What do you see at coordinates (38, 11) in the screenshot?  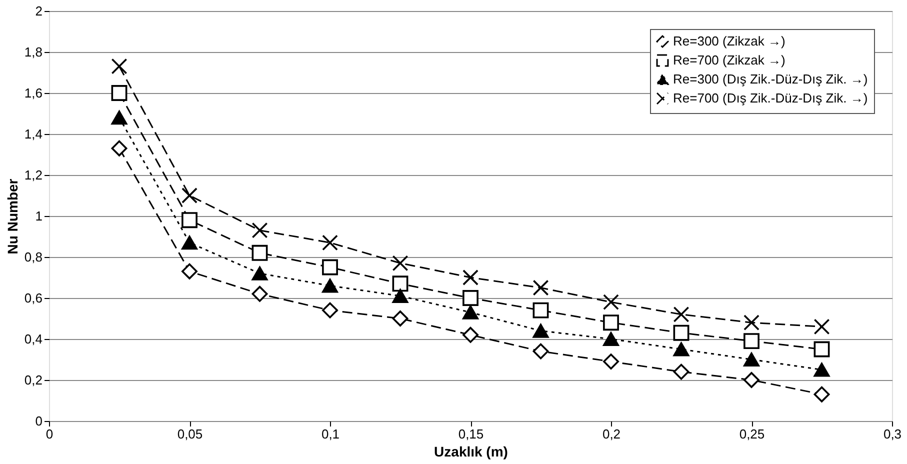 I see `y-tick-label: 2` at bounding box center [38, 11].